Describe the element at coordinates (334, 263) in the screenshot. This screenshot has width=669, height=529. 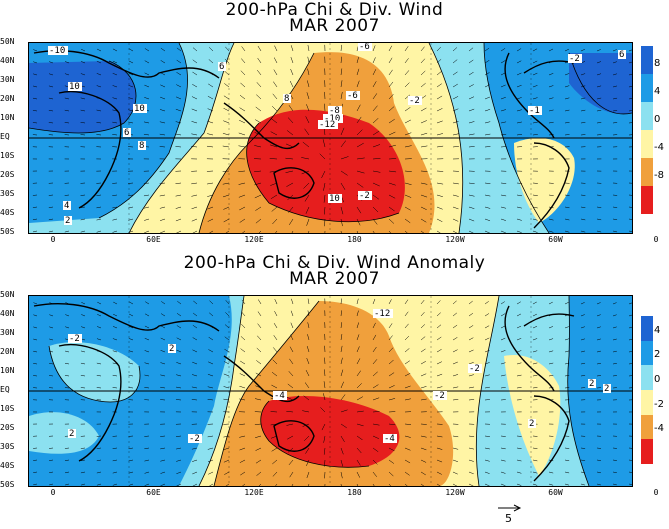
I see `bottom-map-title: 200-hPa Chi & Div. Wind Anomaly` at that location.